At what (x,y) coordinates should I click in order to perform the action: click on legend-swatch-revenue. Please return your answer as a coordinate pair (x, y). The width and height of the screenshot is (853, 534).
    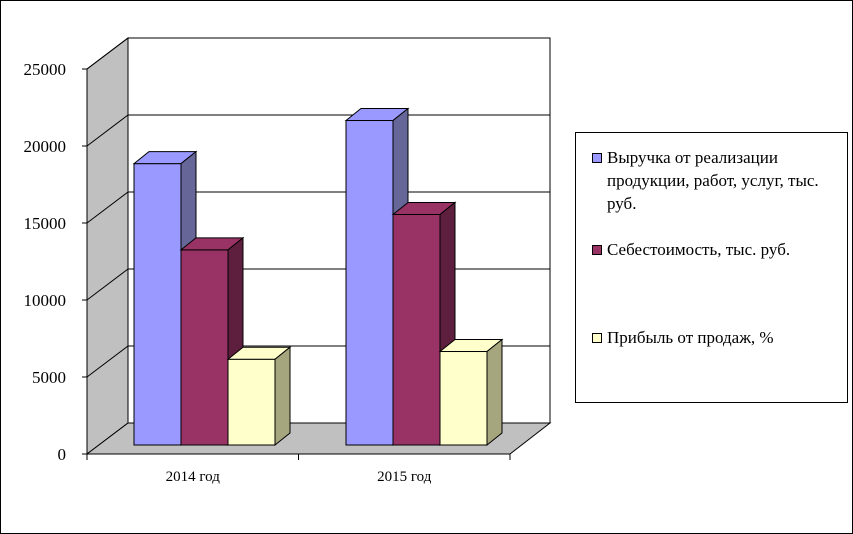
    Looking at the image, I should click on (597, 158).